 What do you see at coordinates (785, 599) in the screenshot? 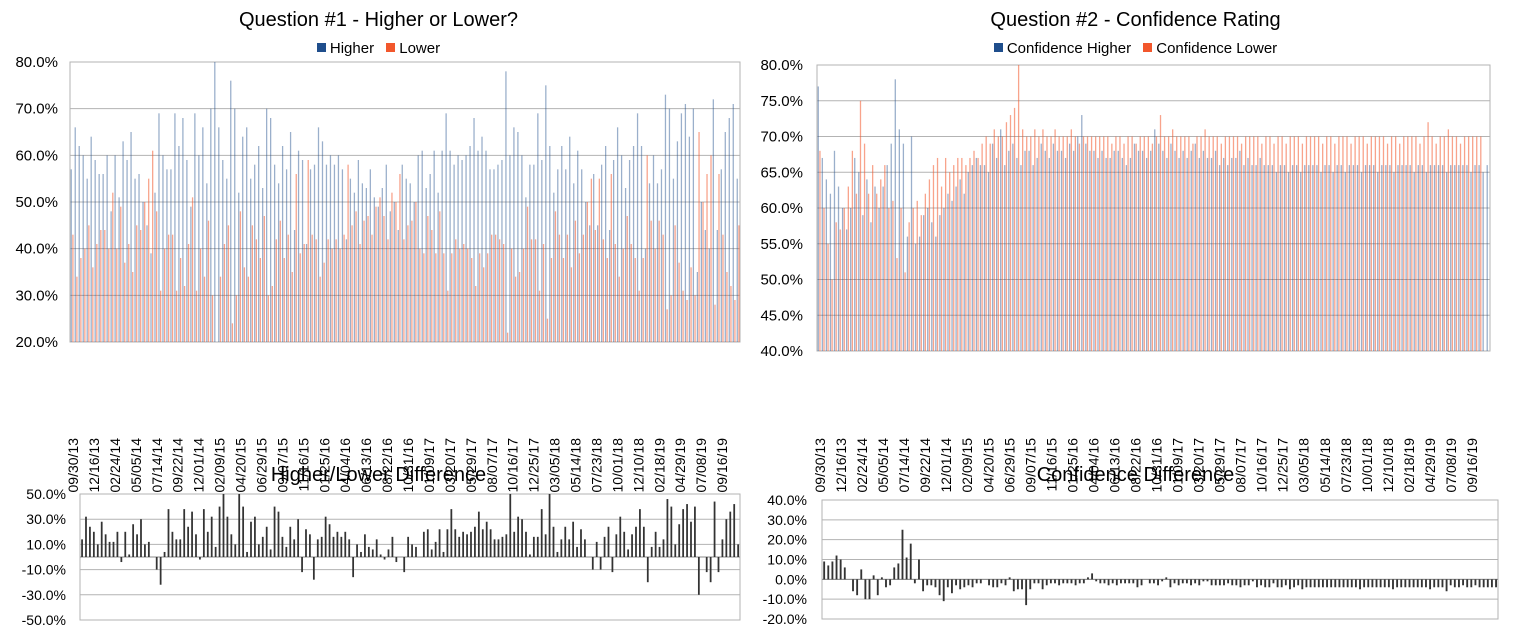
I see `y-tick-label: -10.0%` at bounding box center [785, 599].